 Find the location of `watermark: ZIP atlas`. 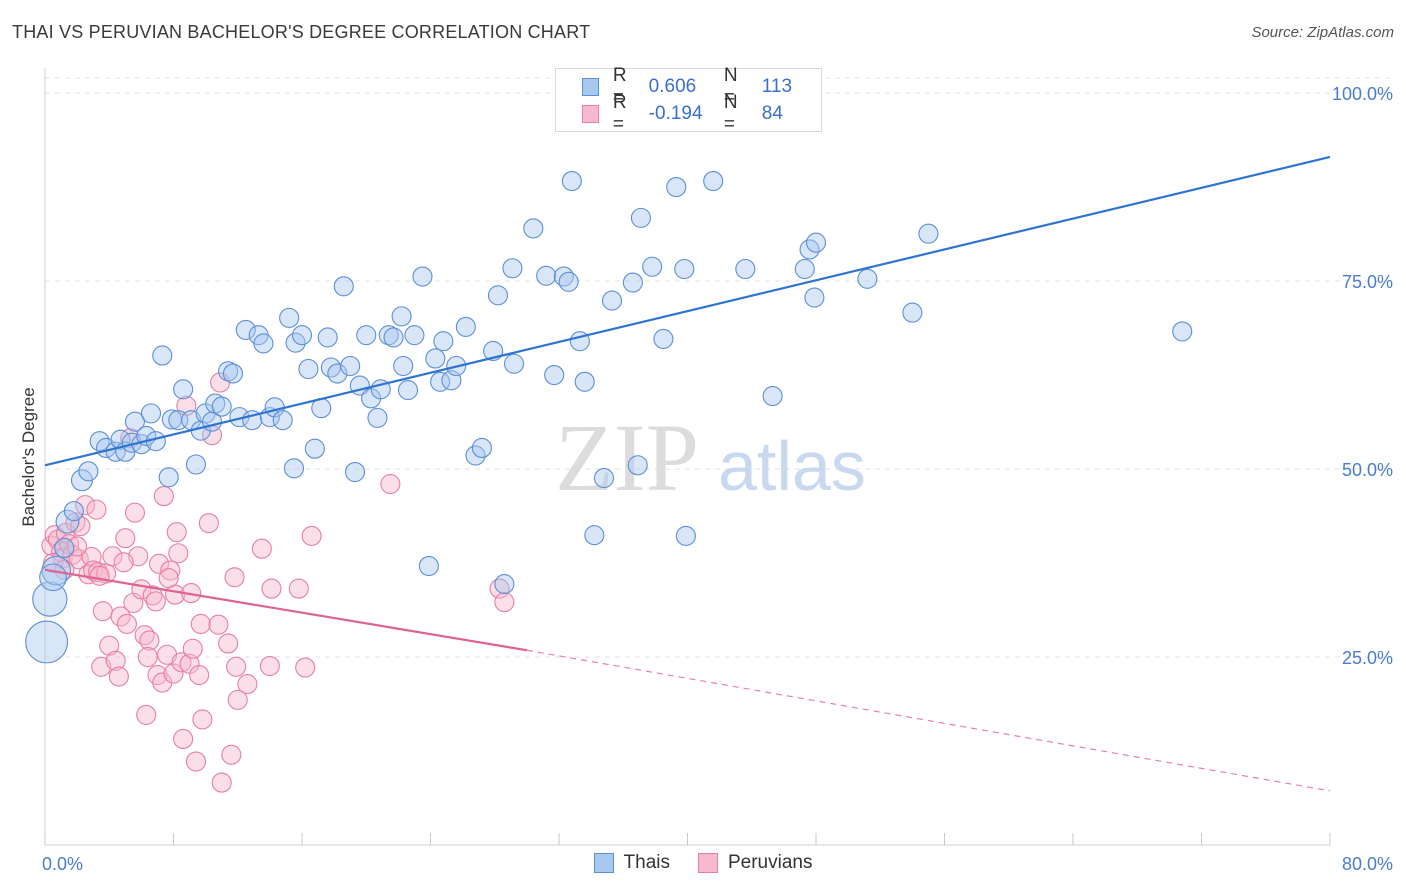

watermark: ZIP atlas is located at coordinates (710, 457).